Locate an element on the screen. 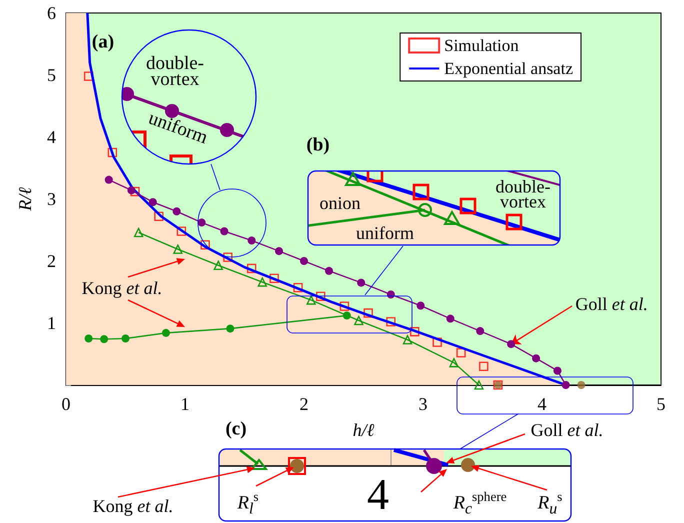  annotation: onion is located at coordinates (340, 203).